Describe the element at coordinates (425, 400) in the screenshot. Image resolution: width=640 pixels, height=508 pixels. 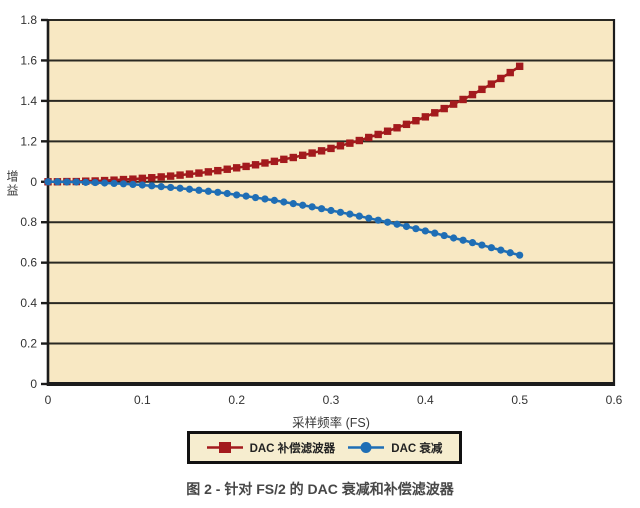
I see `x-tick-label: 0.4` at that location.